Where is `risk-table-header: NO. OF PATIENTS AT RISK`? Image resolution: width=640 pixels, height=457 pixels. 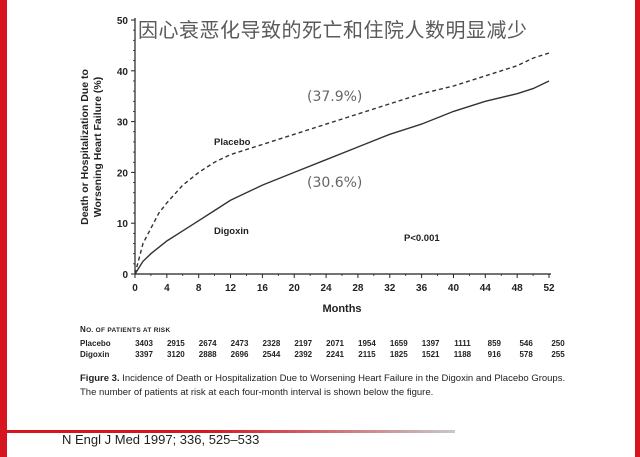 risk-table-header: NO. OF PATIENTS AT RISK is located at coordinates (125, 329).